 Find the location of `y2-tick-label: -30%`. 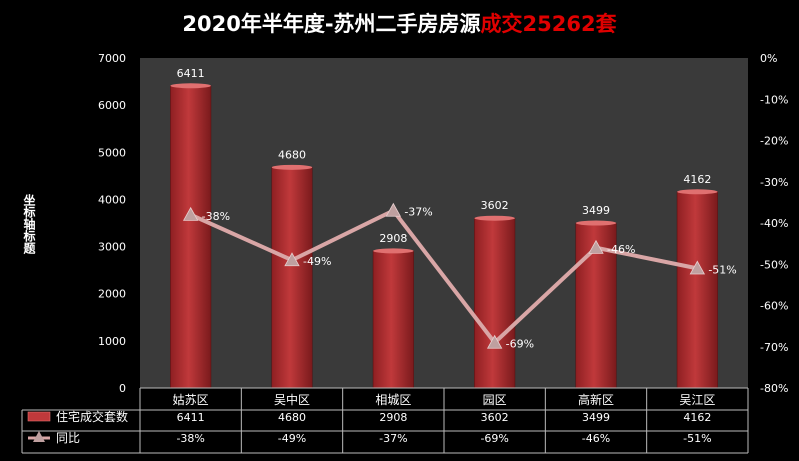

y2-tick-label: -30% is located at coordinates (774, 182).